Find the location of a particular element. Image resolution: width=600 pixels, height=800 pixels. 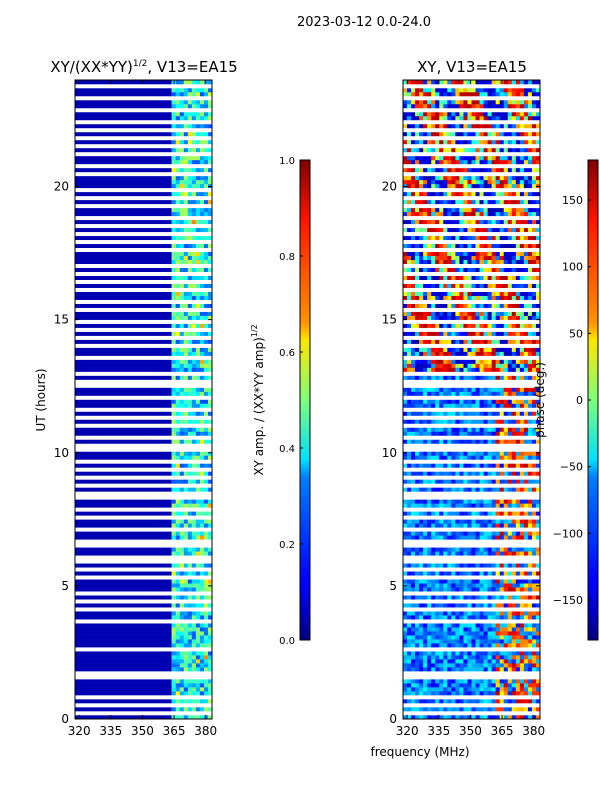

x-tick-label: 365 is located at coordinates (174, 731).